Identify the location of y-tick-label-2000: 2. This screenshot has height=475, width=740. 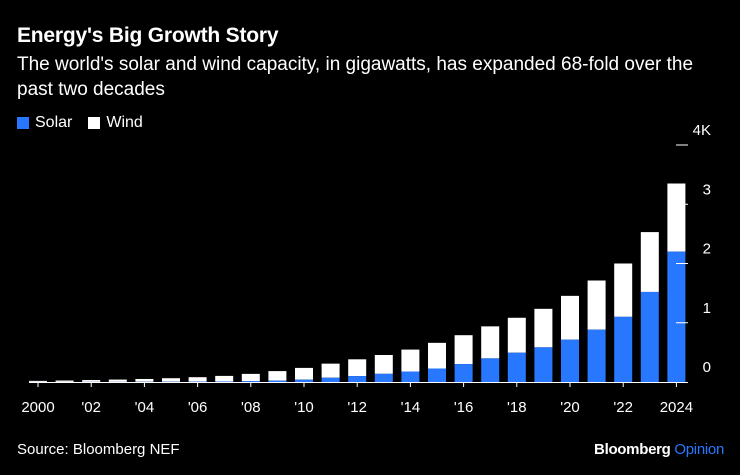
(707, 249).